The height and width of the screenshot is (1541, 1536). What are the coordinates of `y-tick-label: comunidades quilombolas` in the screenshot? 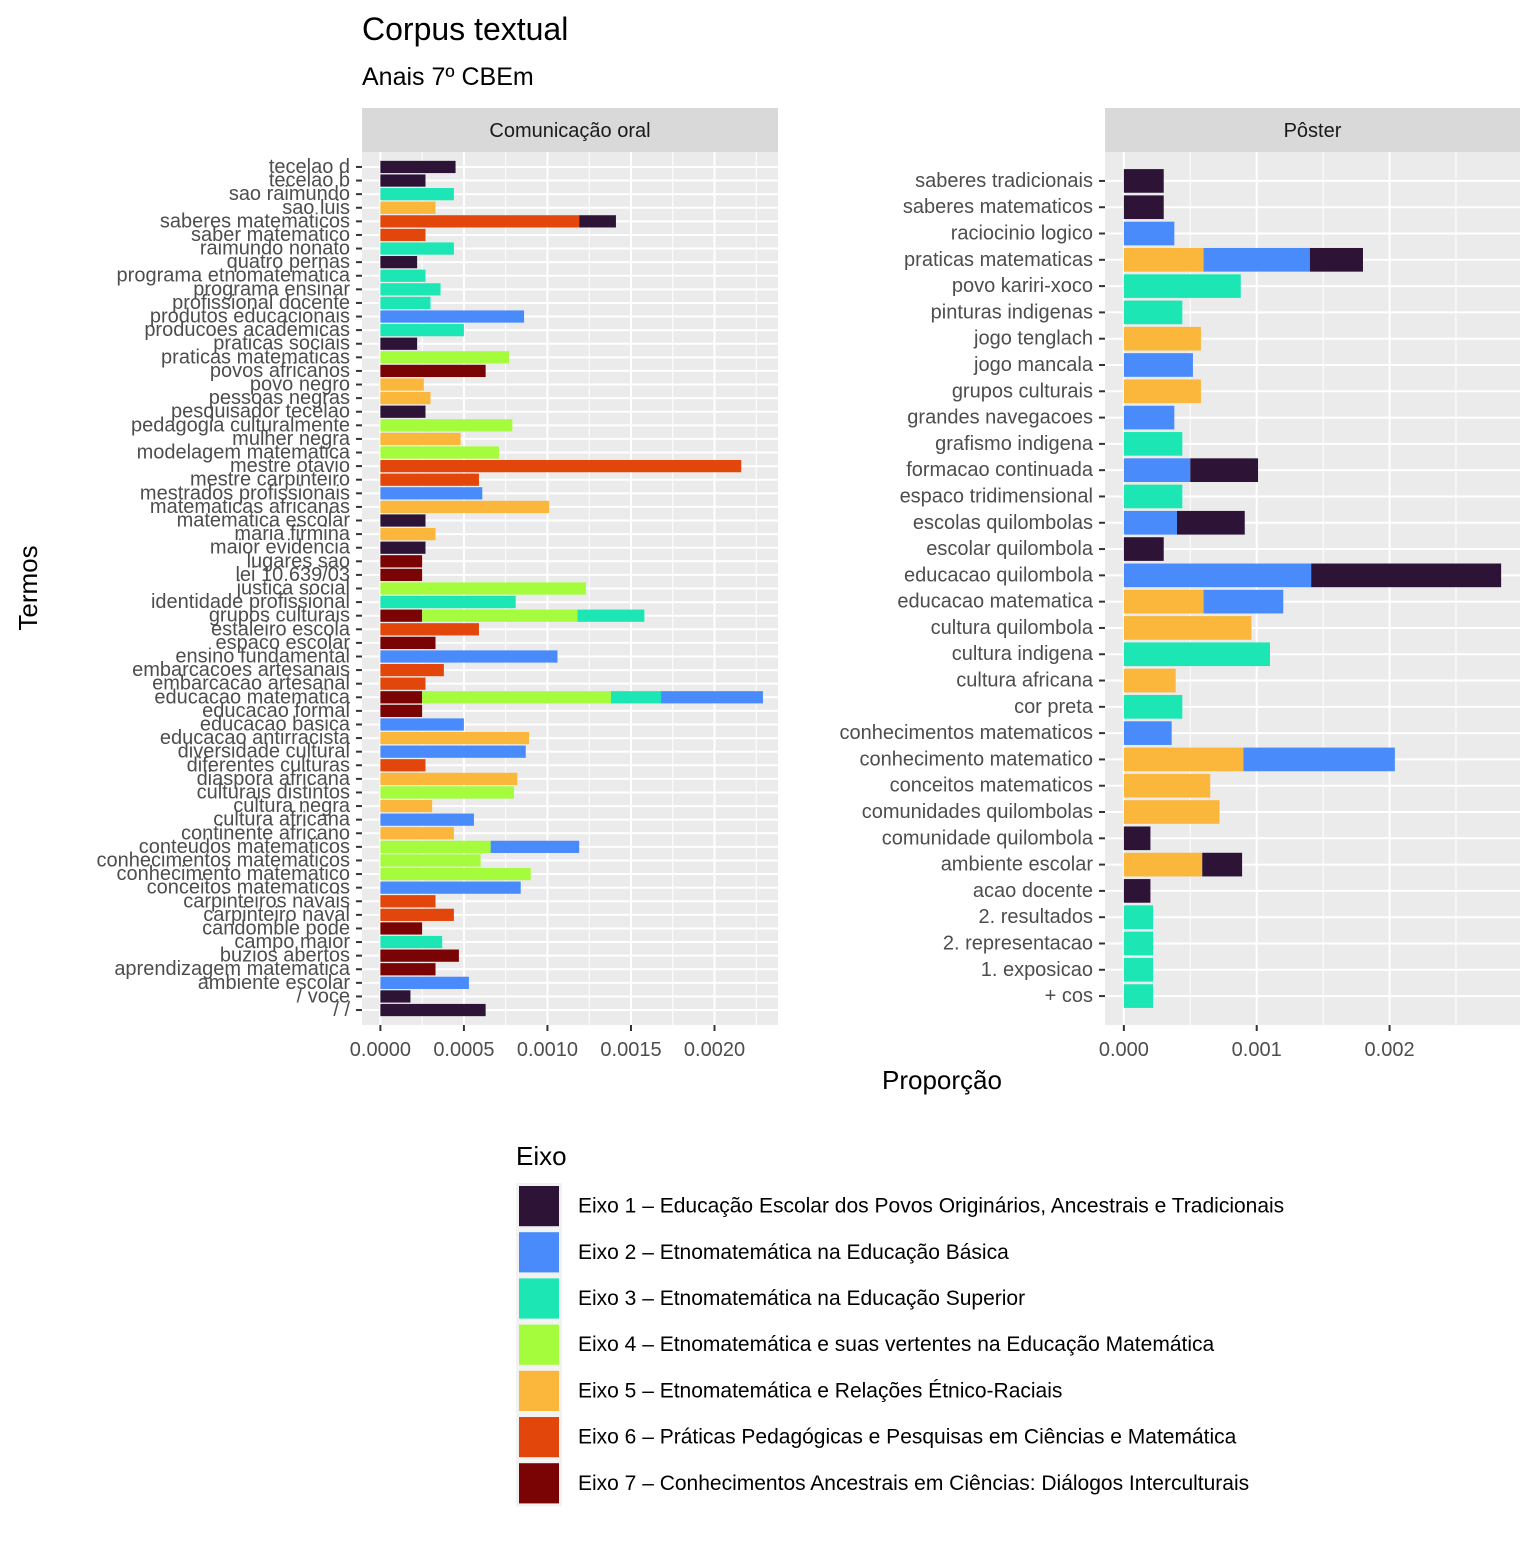 It's located at (977, 812).